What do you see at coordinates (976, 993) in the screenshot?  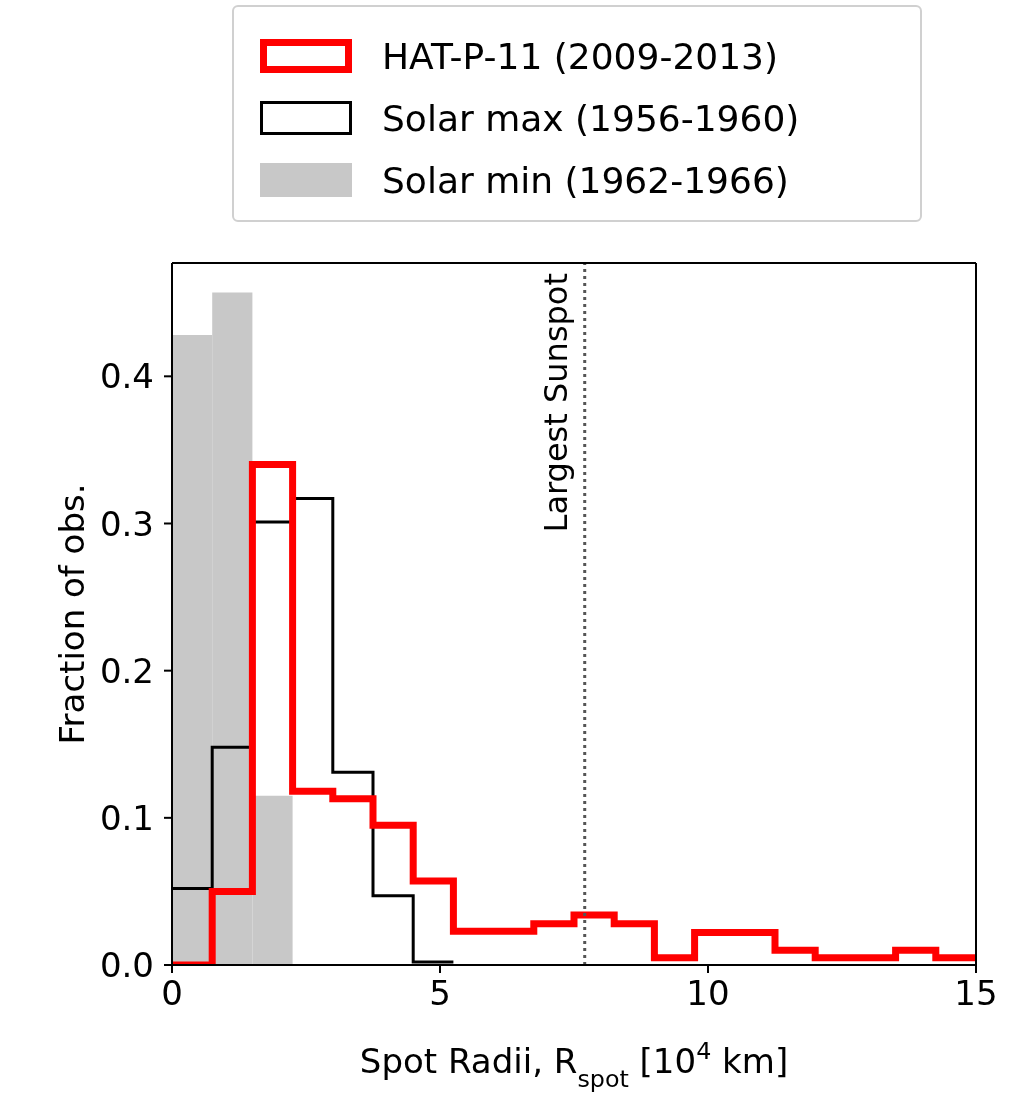 I see `x-tick-label: 15` at bounding box center [976, 993].